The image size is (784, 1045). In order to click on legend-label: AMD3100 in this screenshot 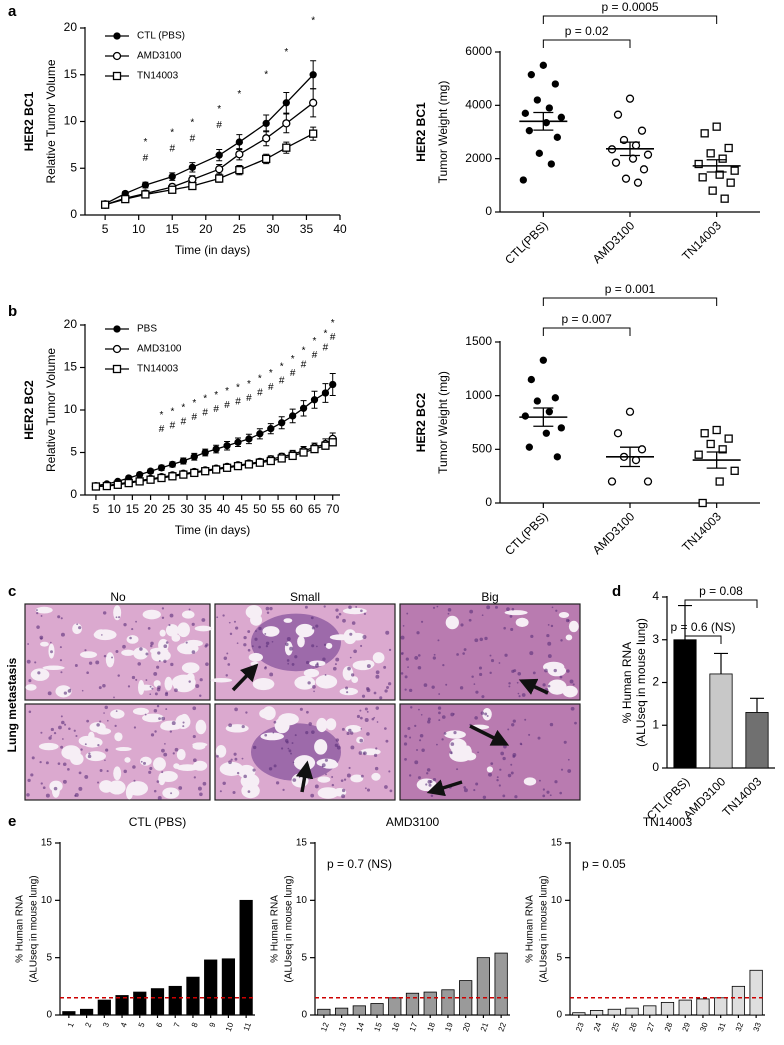, I will do `click(159, 349)`.